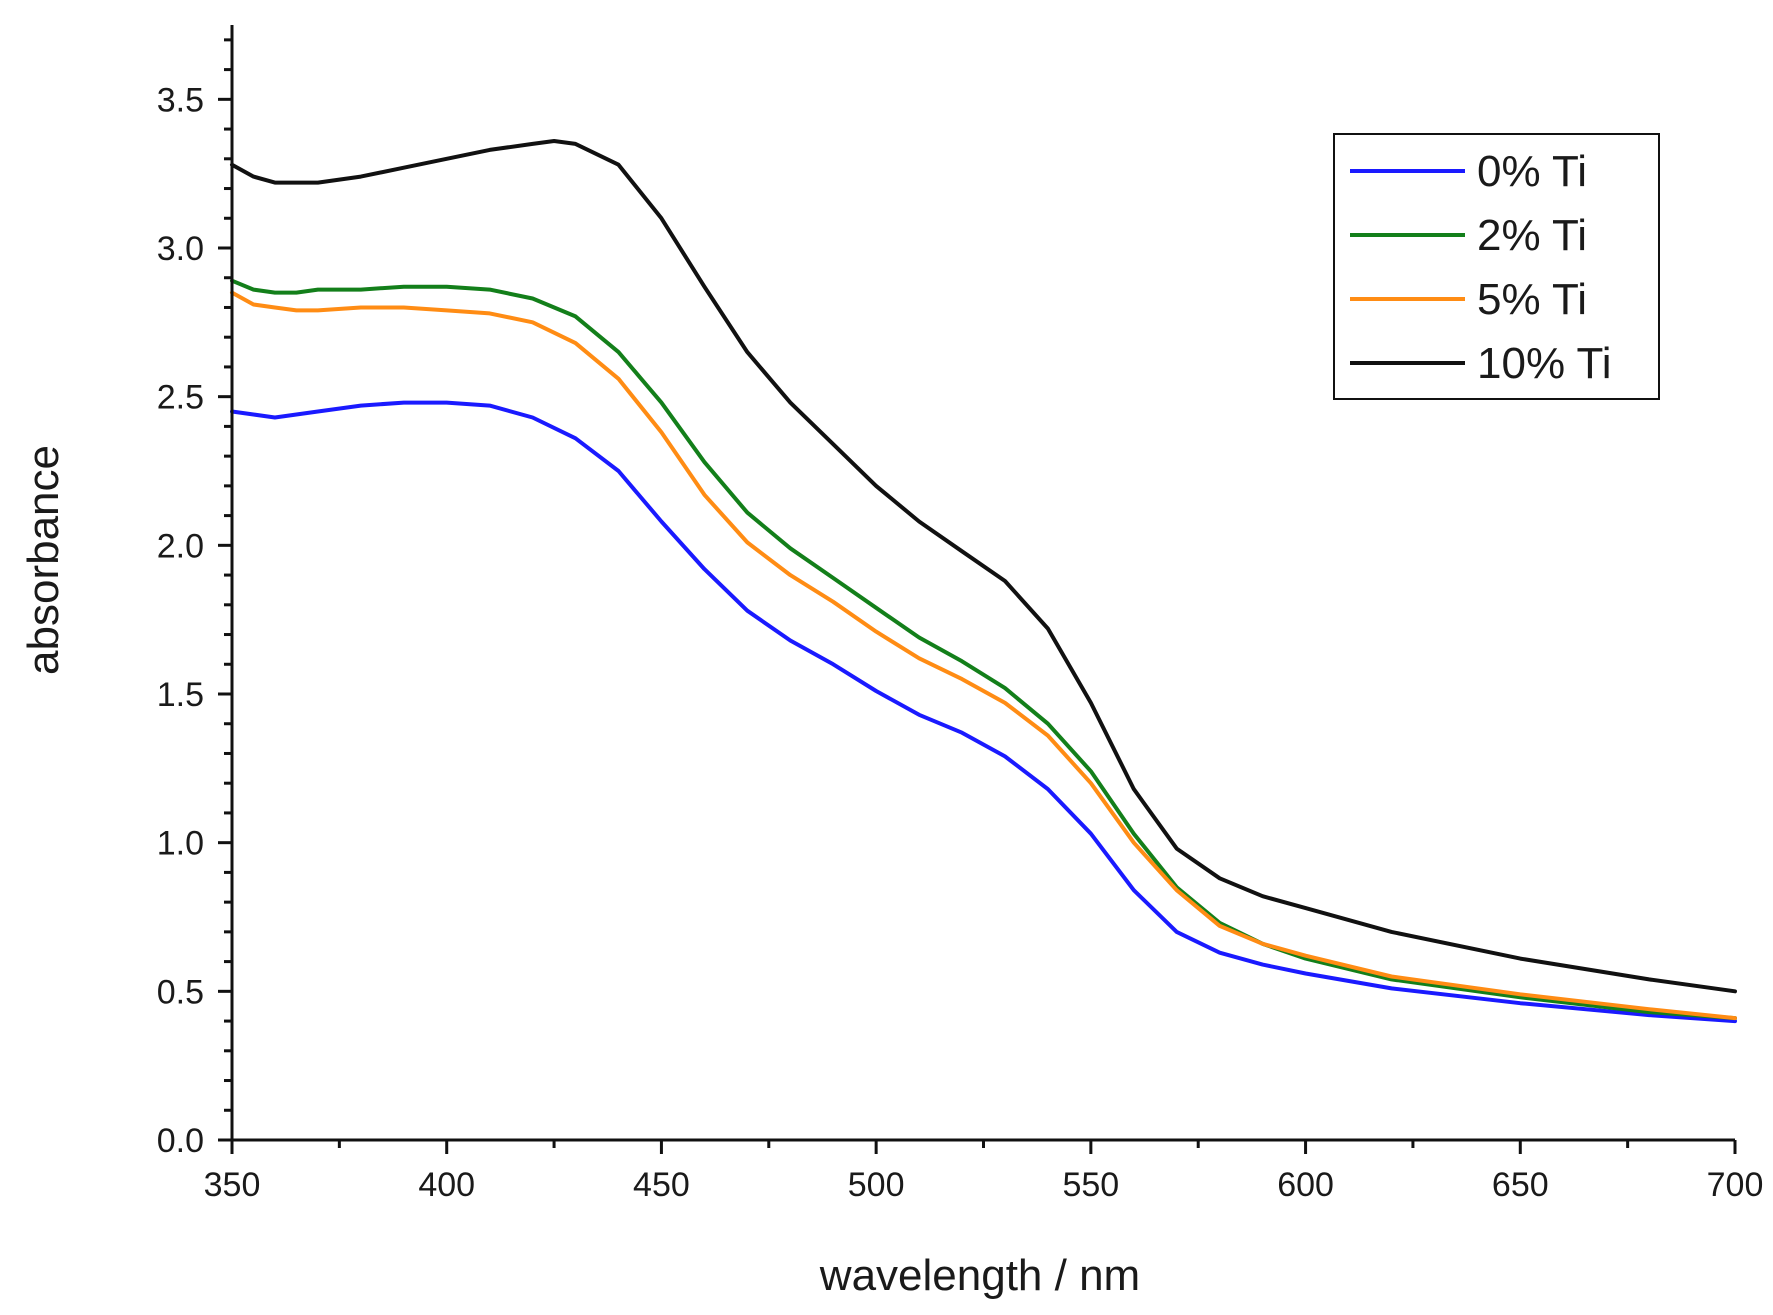 This screenshot has height=1315, width=1773. What do you see at coordinates (180, 546) in the screenshot?
I see `y-tick-label: 2.0` at bounding box center [180, 546].